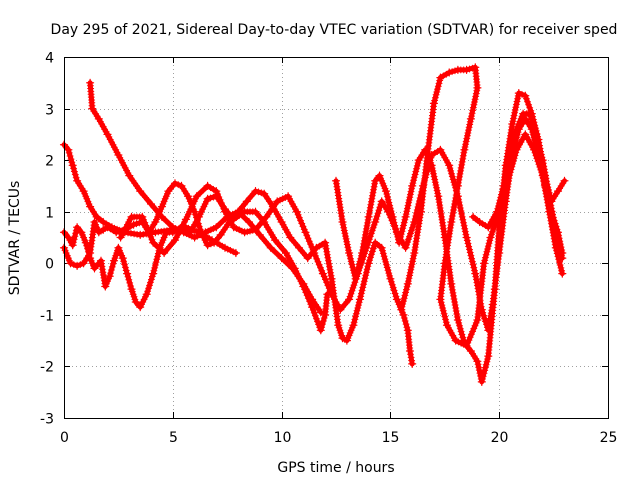  What do you see at coordinates (15, 238) in the screenshot?
I see `y-axis-label: SDTVAR / TECUs` at bounding box center [15, 238].